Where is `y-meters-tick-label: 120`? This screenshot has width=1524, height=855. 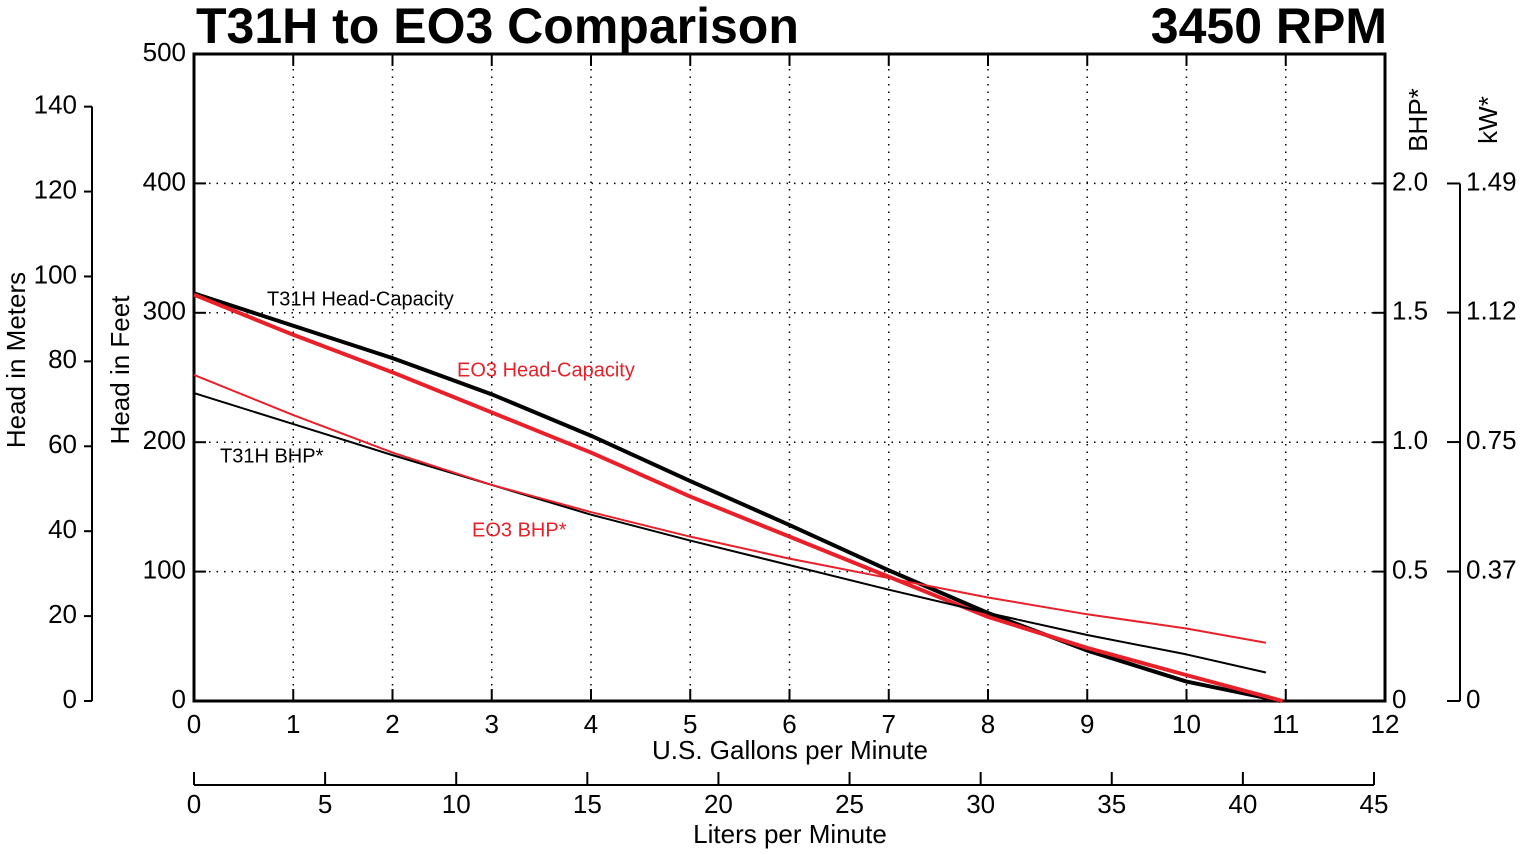 y-meters-tick-label: 120 is located at coordinates (55, 189).